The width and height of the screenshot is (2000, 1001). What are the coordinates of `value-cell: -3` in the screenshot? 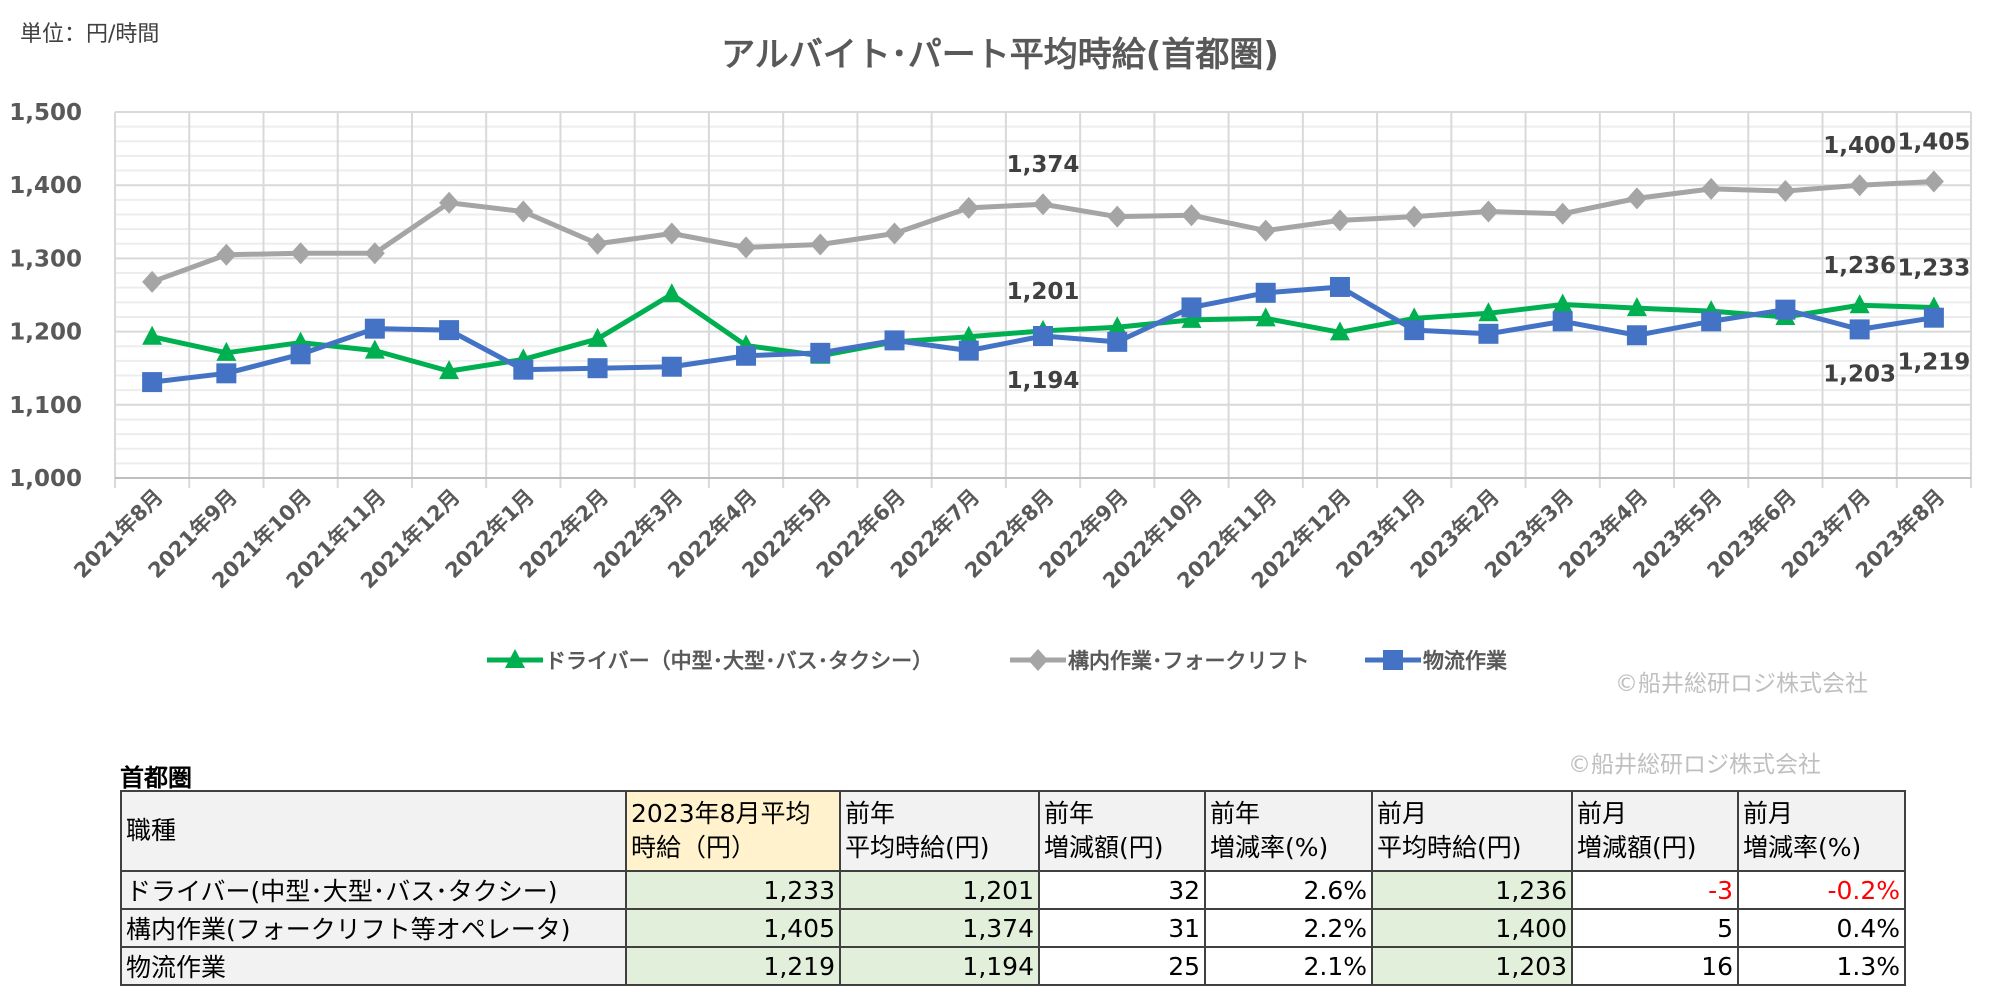 It's located at (1655, 890).